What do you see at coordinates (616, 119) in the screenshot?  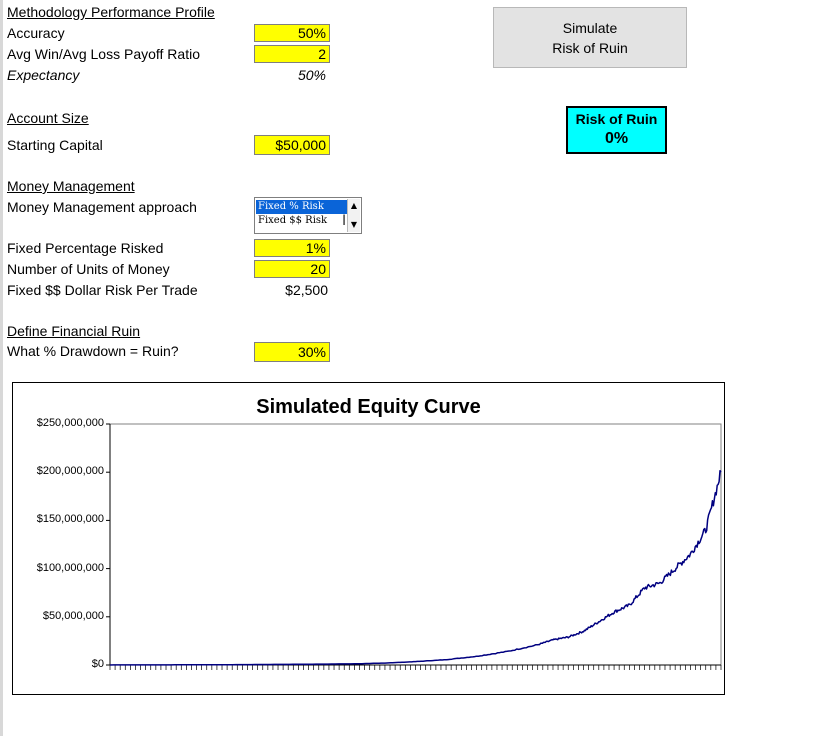 I see `risk-of-ruin-label: Risk of Ruin` at bounding box center [616, 119].